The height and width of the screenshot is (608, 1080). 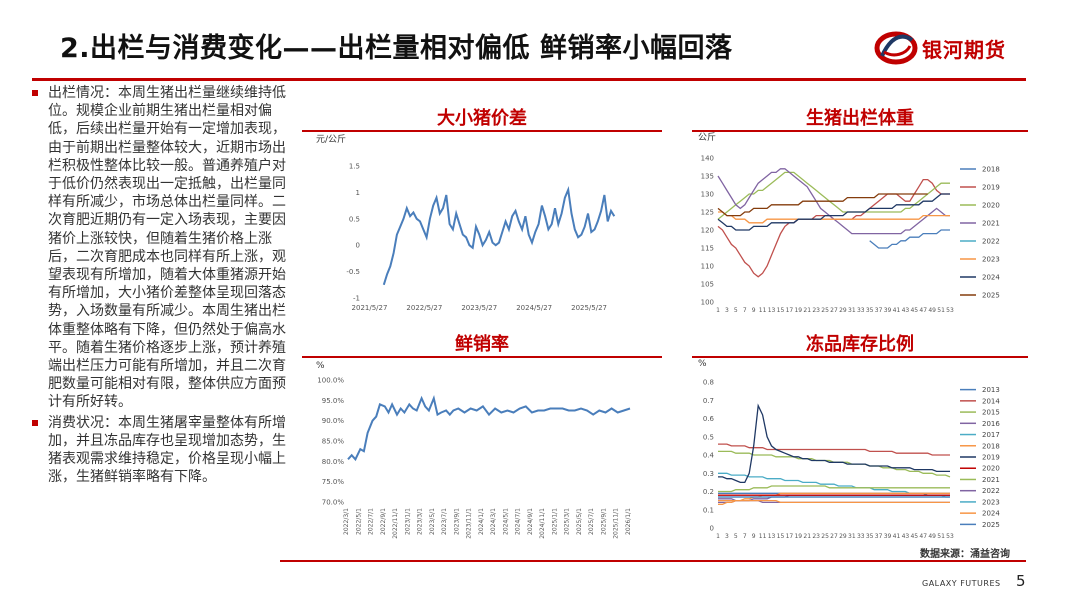 I want to click on x-tick-label: 29, so click(x=843, y=536).